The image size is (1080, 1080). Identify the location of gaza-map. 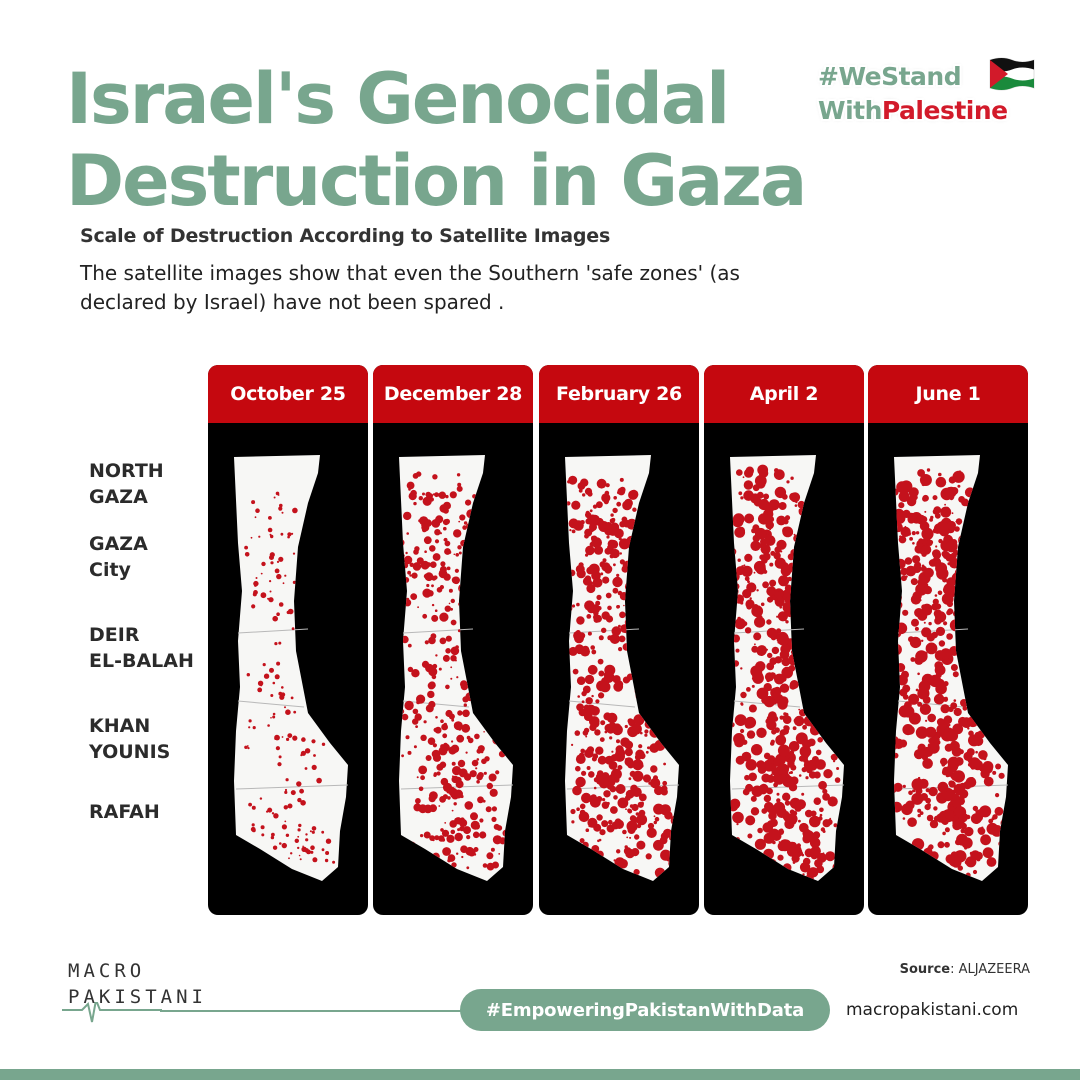
(948, 668).